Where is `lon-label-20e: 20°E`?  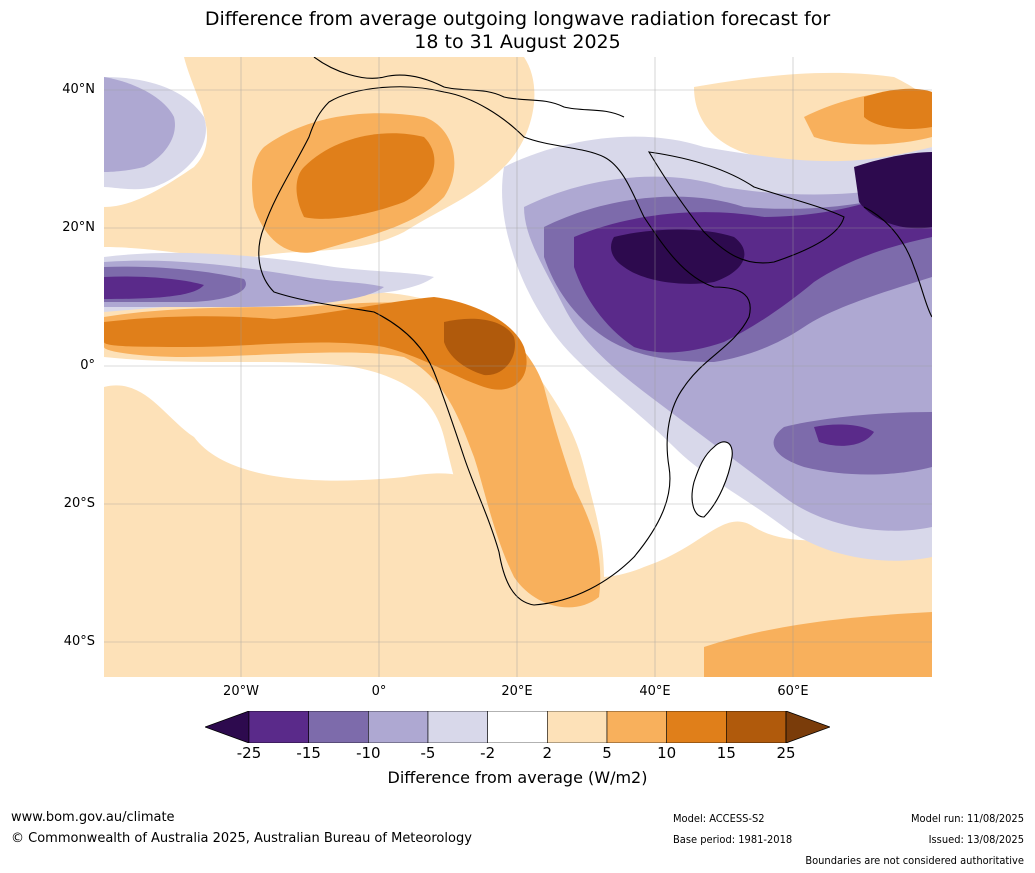 lon-label-20e: 20°E is located at coordinates (517, 691).